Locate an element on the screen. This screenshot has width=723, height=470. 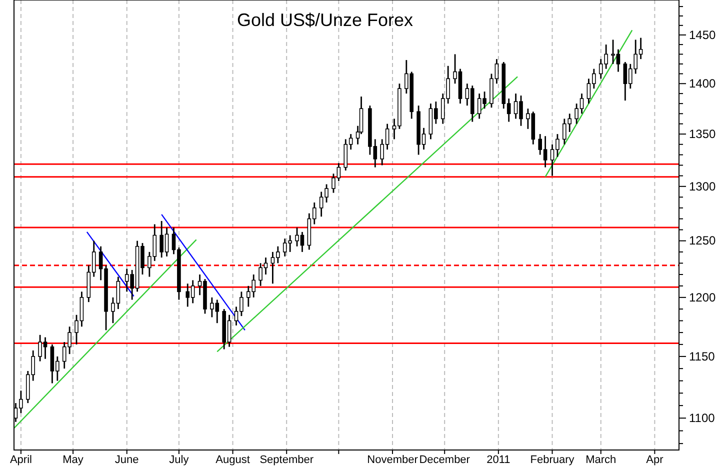
x-tick-label: June is located at coordinates (126, 460).